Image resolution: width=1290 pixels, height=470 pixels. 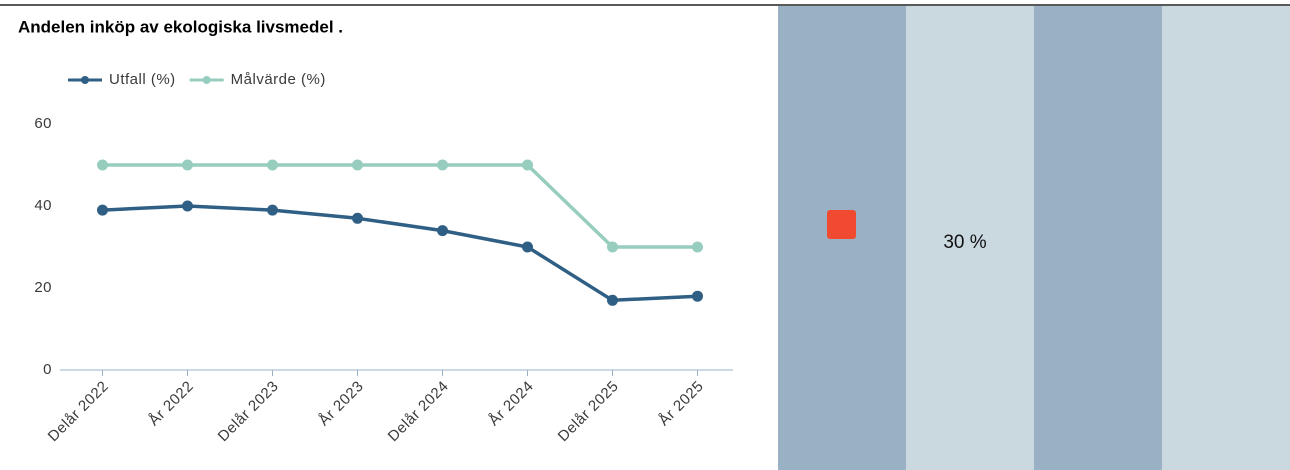 What do you see at coordinates (248, 411) in the screenshot?
I see `x-tick-label: Delår 2023` at bounding box center [248, 411].